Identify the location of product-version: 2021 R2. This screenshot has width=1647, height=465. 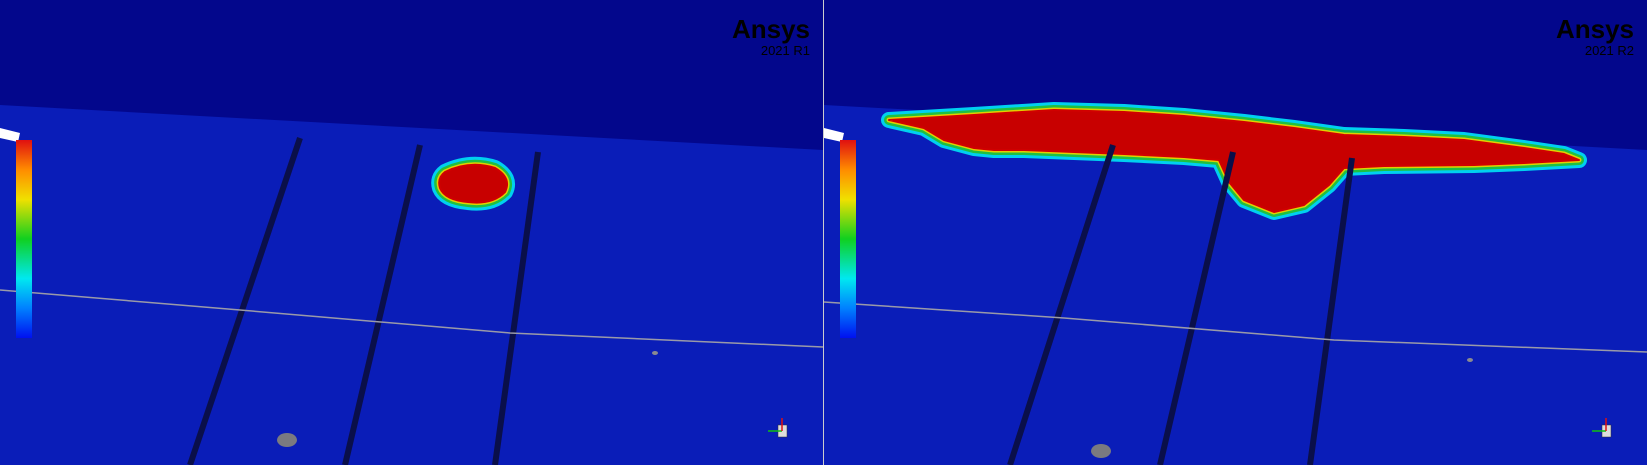
(1609, 50).